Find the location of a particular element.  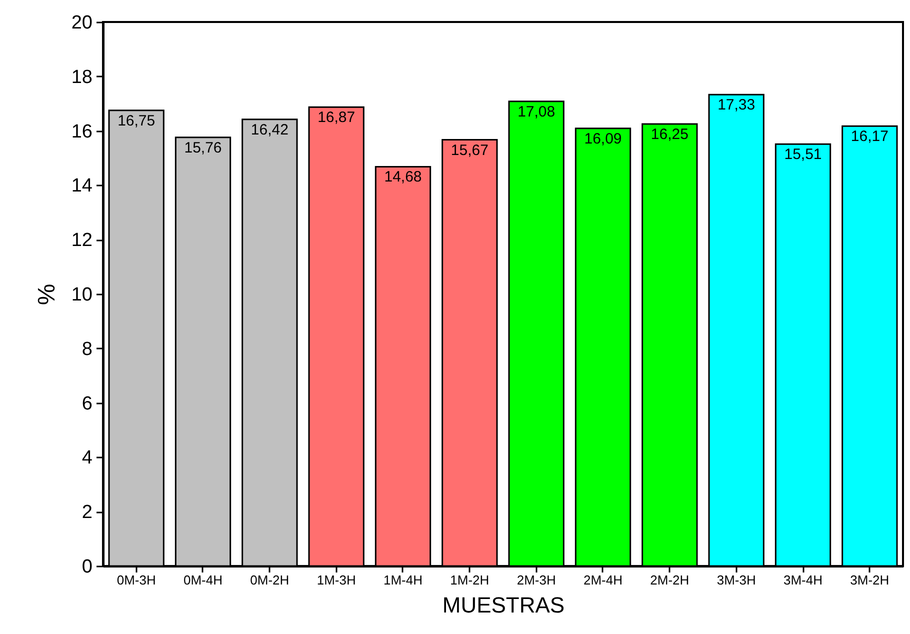

y-tick-label: 2 is located at coordinates (87, 513).